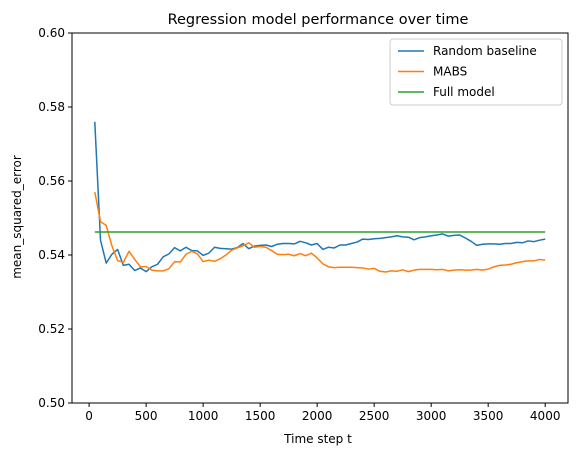 Image resolution: width=576 pixels, height=459 pixels. I want to click on y-tick-label: 0.50, so click(51, 403).